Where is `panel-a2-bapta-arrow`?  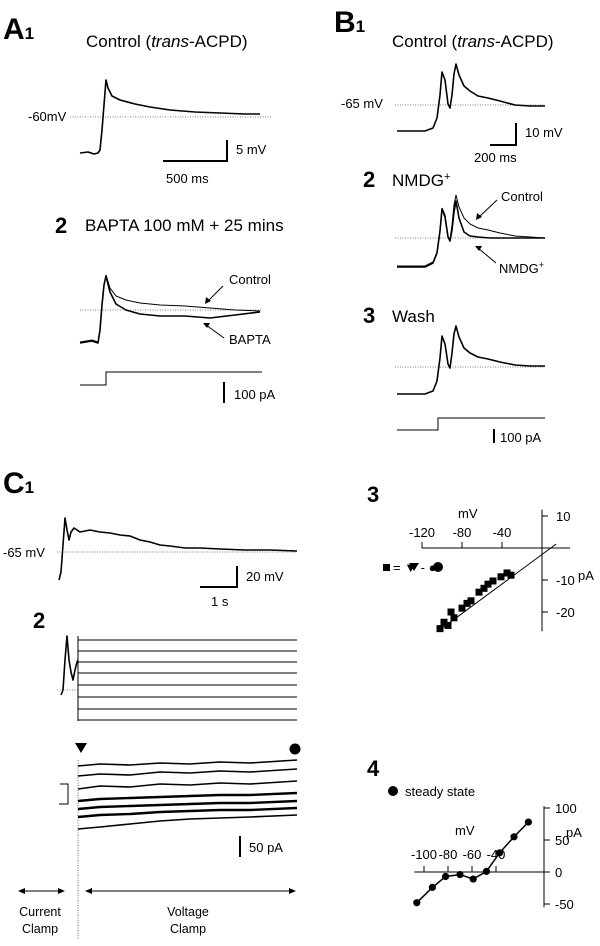 panel-a2-bapta-arrow is located at coordinates (215, 331).